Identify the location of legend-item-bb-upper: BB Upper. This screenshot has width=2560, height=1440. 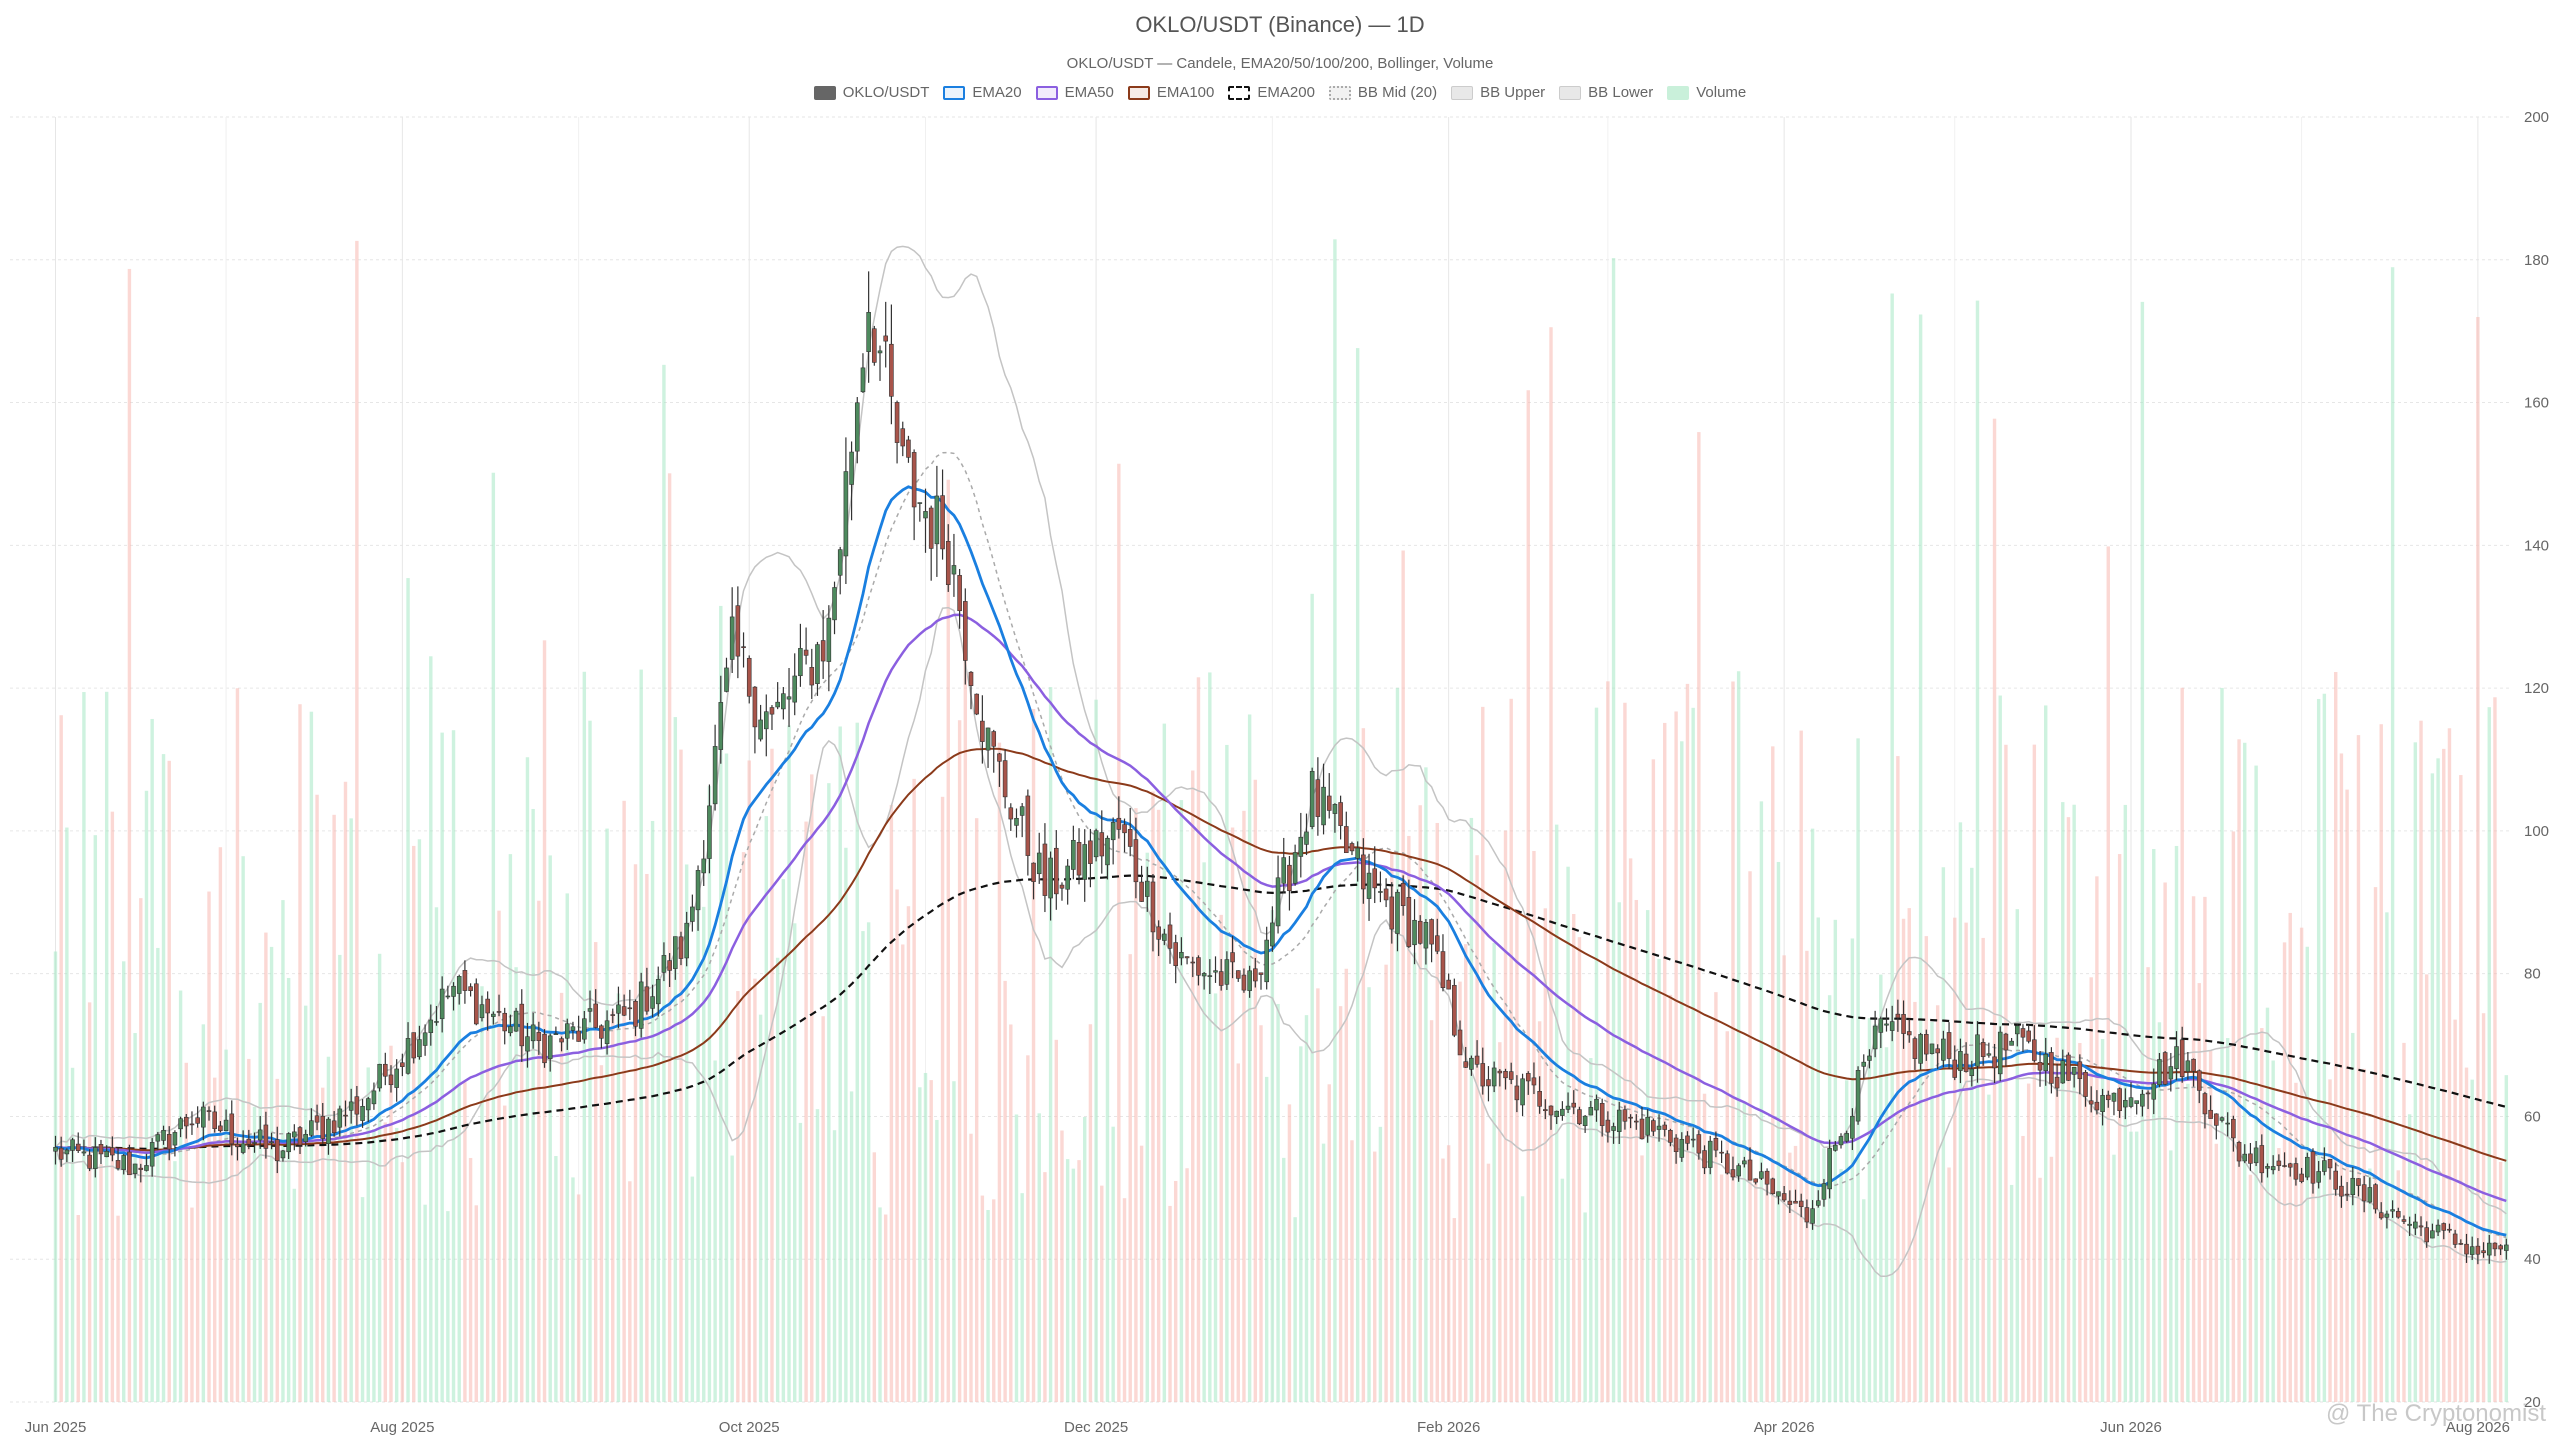
(1498, 92).